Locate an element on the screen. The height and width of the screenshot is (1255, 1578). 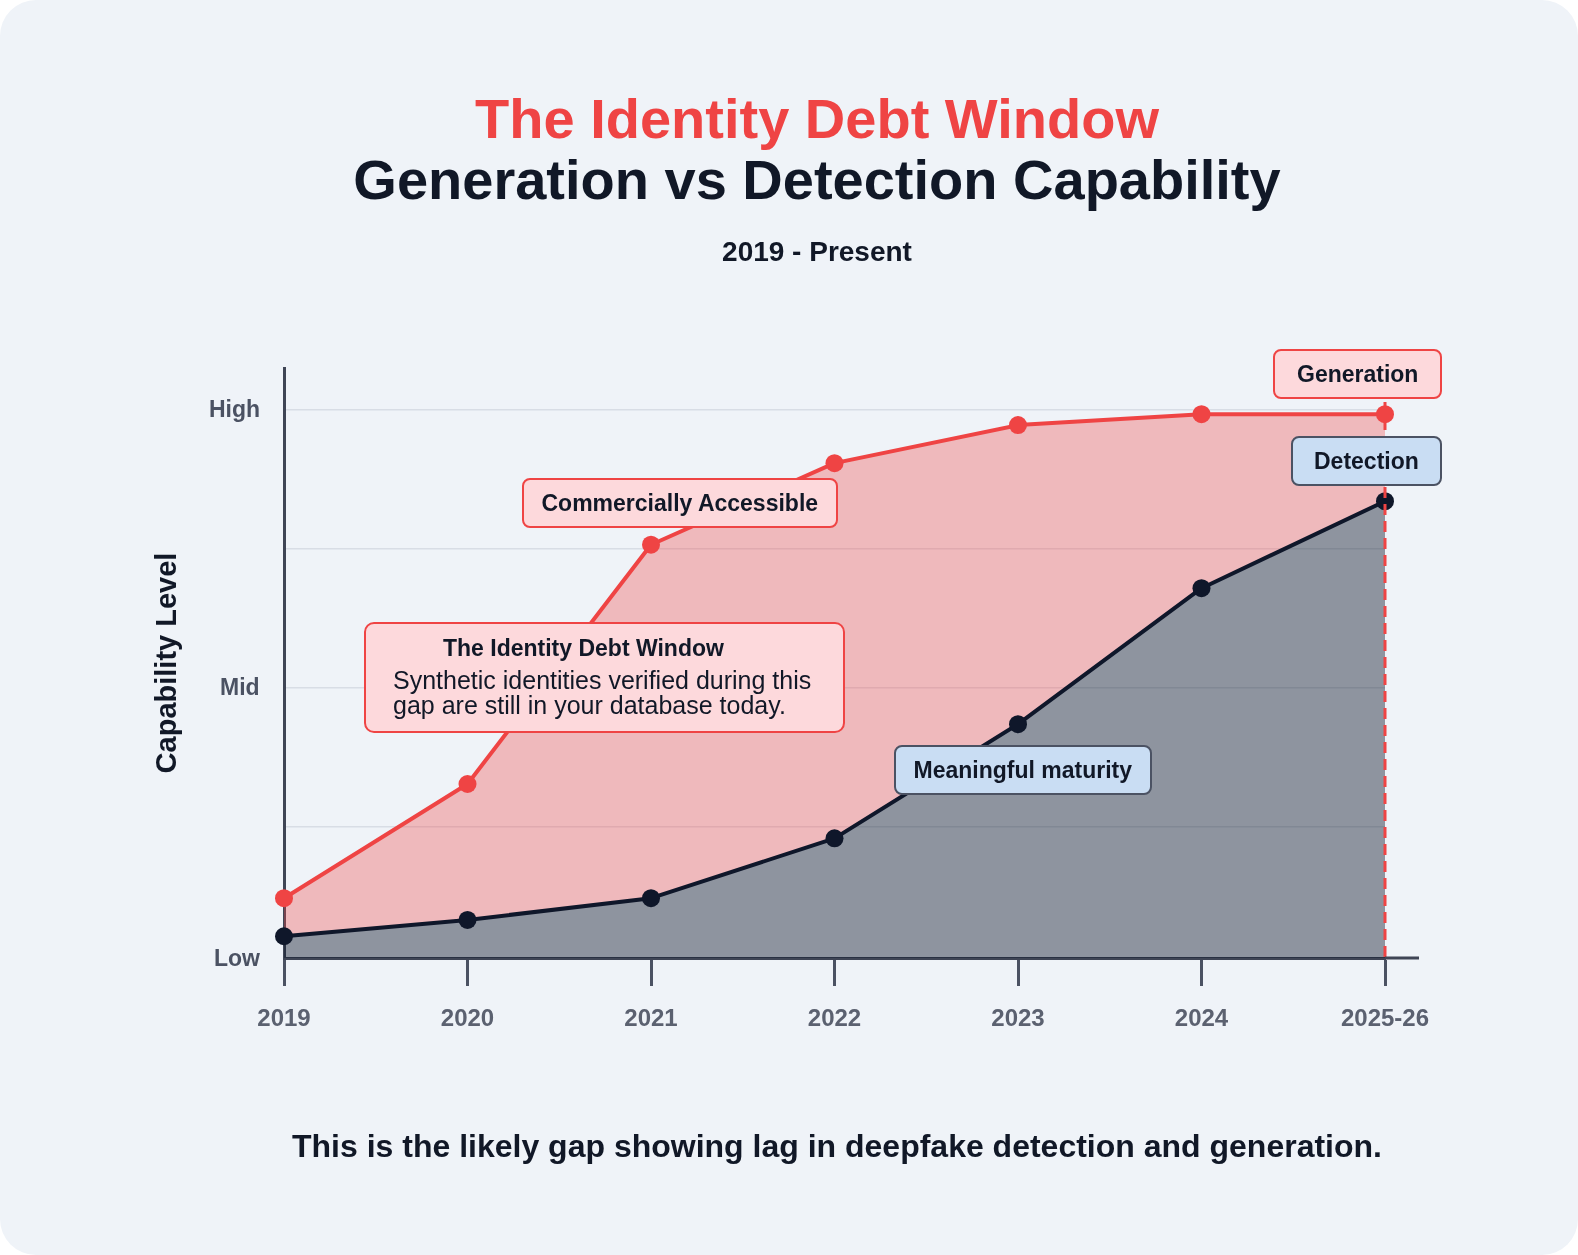
x-tick-label: 2025-26 is located at coordinates (1385, 1018).